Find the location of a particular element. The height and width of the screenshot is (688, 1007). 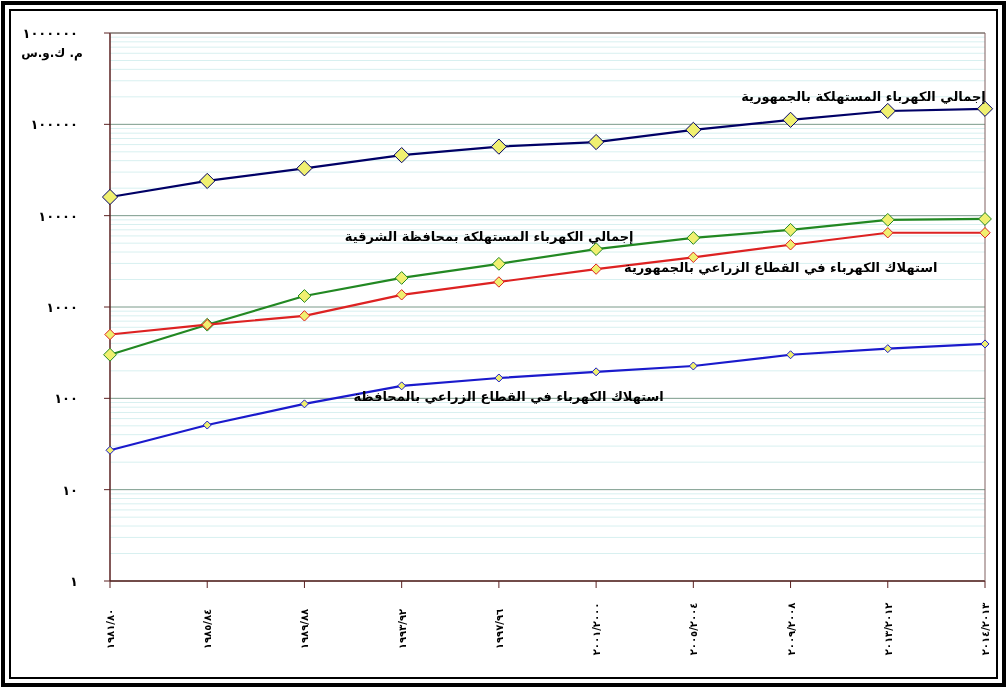

x-tick-label: ٢٠١٤/٢٠١٣ is located at coordinates (985, 629).